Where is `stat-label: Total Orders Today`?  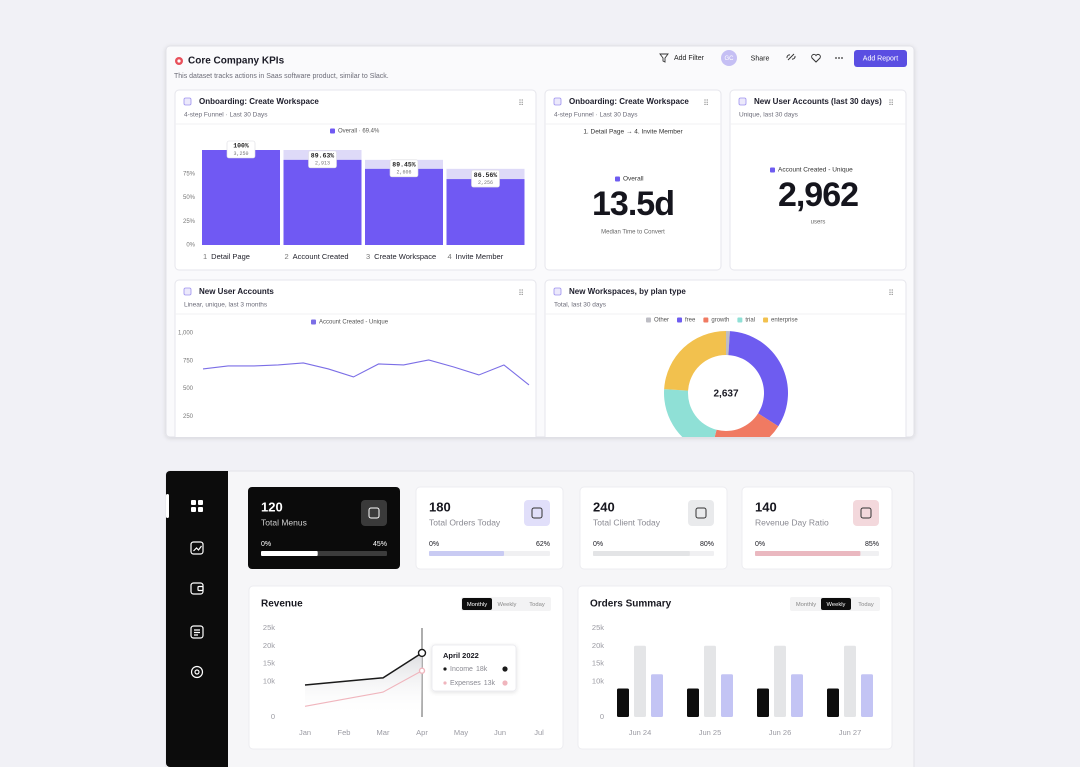 stat-label: Total Orders Today is located at coordinates (465, 522).